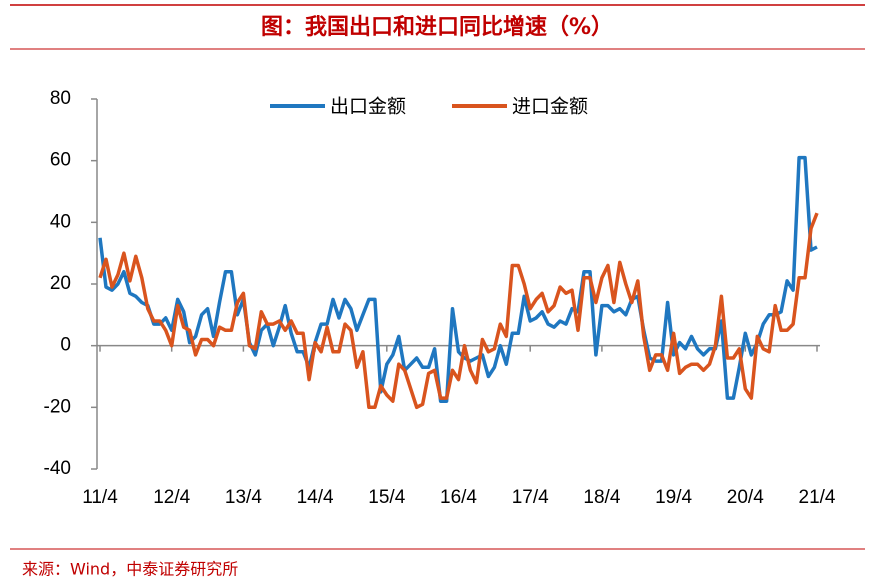  Describe the element at coordinates (60, 221) in the screenshot. I see `y-tick-label: 40` at that location.